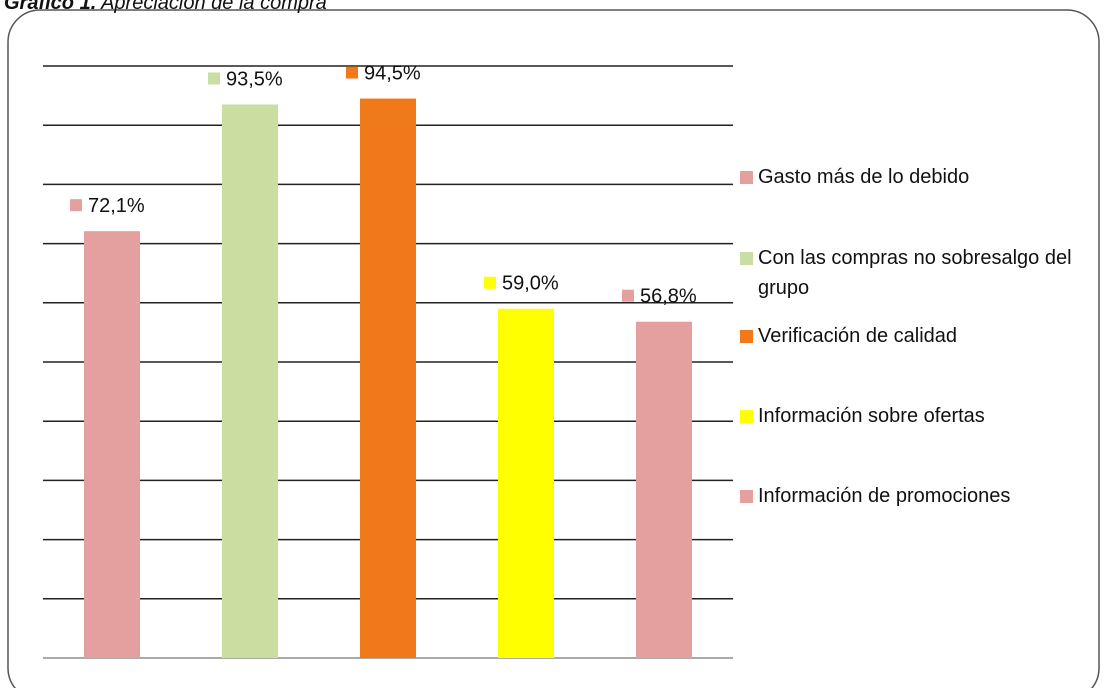 The width and height of the screenshot is (1108, 688). What do you see at coordinates (254, 79) in the screenshot?
I see `value-label: 93,5%` at bounding box center [254, 79].